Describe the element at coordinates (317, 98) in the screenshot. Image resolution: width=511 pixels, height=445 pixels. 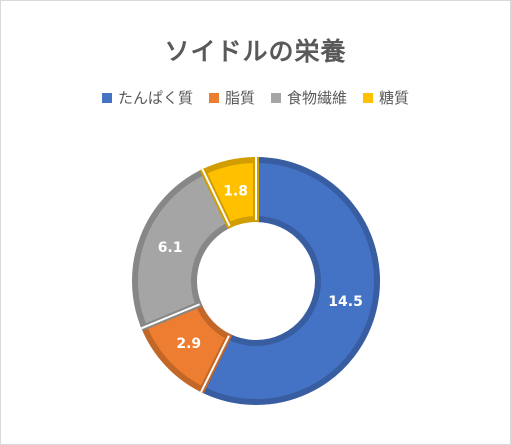
I see `legend-label-fiber: 食物繊維` at that location.